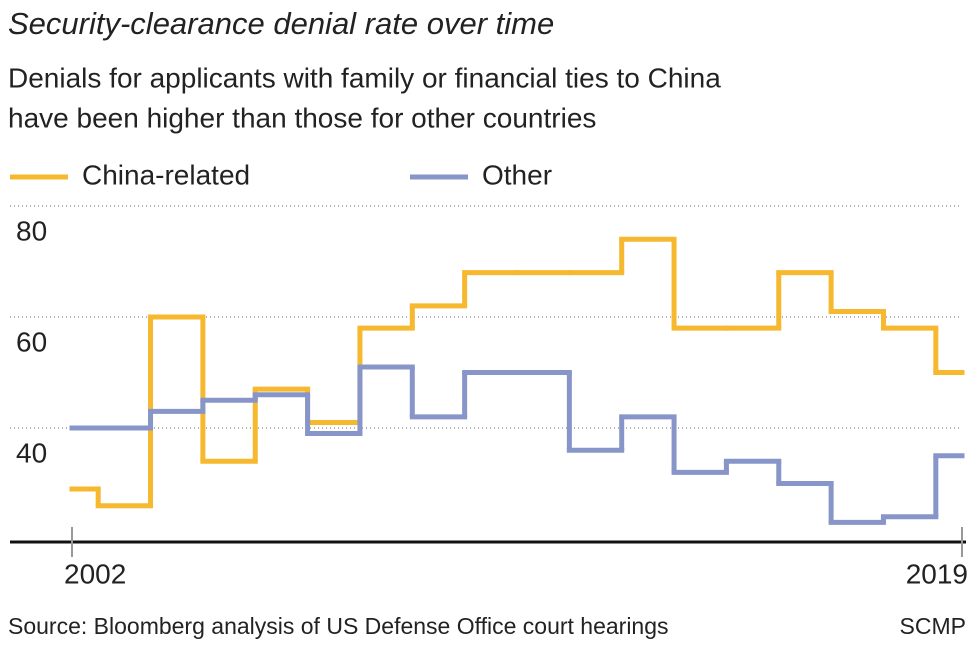 This screenshot has height=647, width=972. I want to click on x-tick-label: 2019, so click(937, 573).